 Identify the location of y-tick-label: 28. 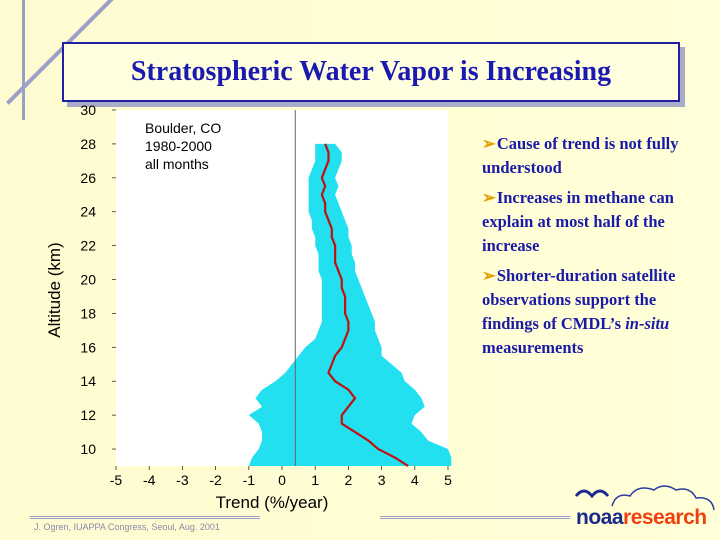
(88, 144).